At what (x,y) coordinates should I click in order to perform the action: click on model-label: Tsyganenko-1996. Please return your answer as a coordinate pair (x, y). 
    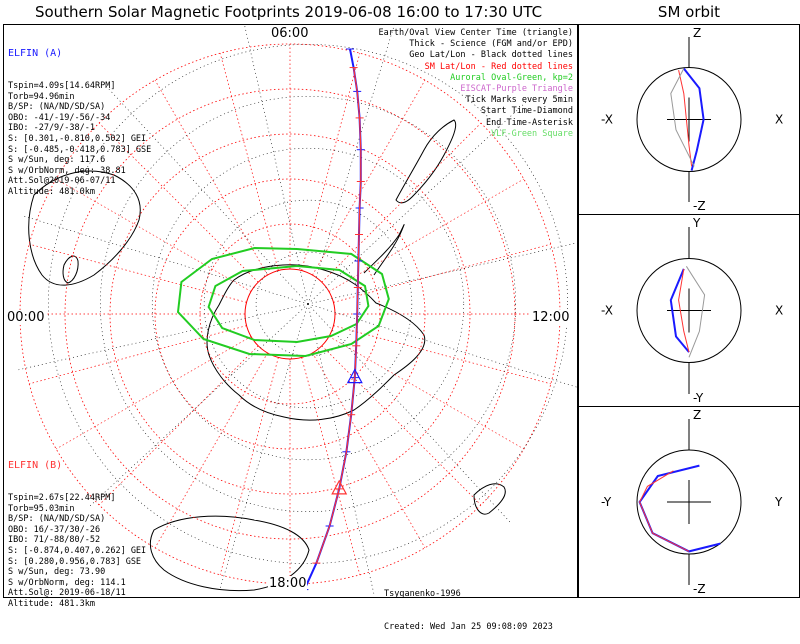
    Looking at the image, I should click on (422, 594).